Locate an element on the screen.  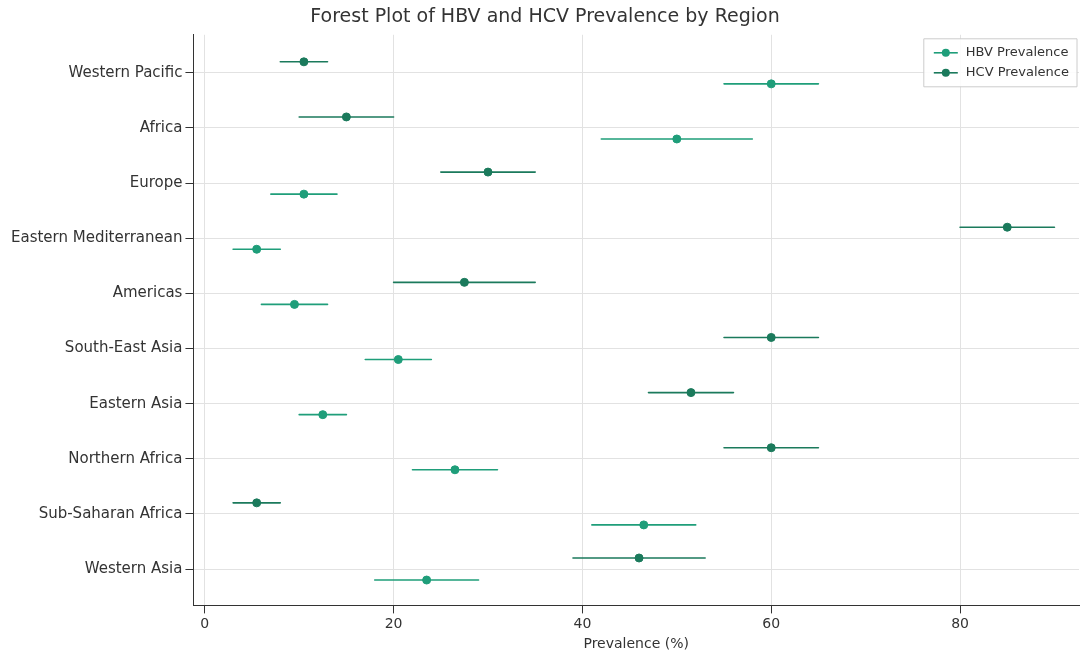
y-tick-label: South-East Asia is located at coordinates (123, 347).